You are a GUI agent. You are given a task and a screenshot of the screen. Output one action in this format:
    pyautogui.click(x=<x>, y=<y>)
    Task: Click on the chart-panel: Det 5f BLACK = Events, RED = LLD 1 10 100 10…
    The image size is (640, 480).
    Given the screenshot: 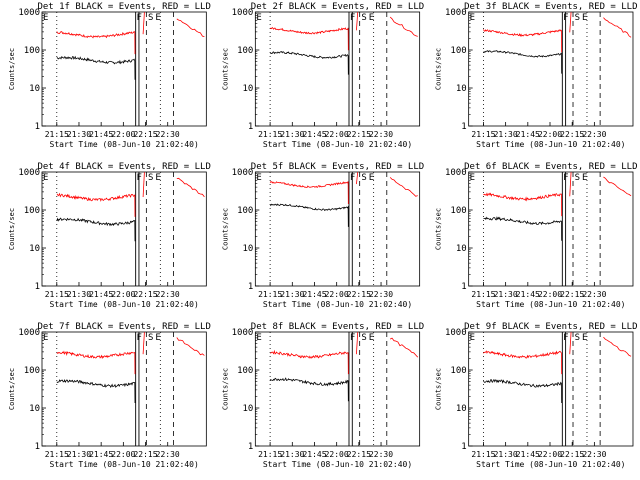 What is the action you would take?
    pyautogui.click(x=322, y=235)
    